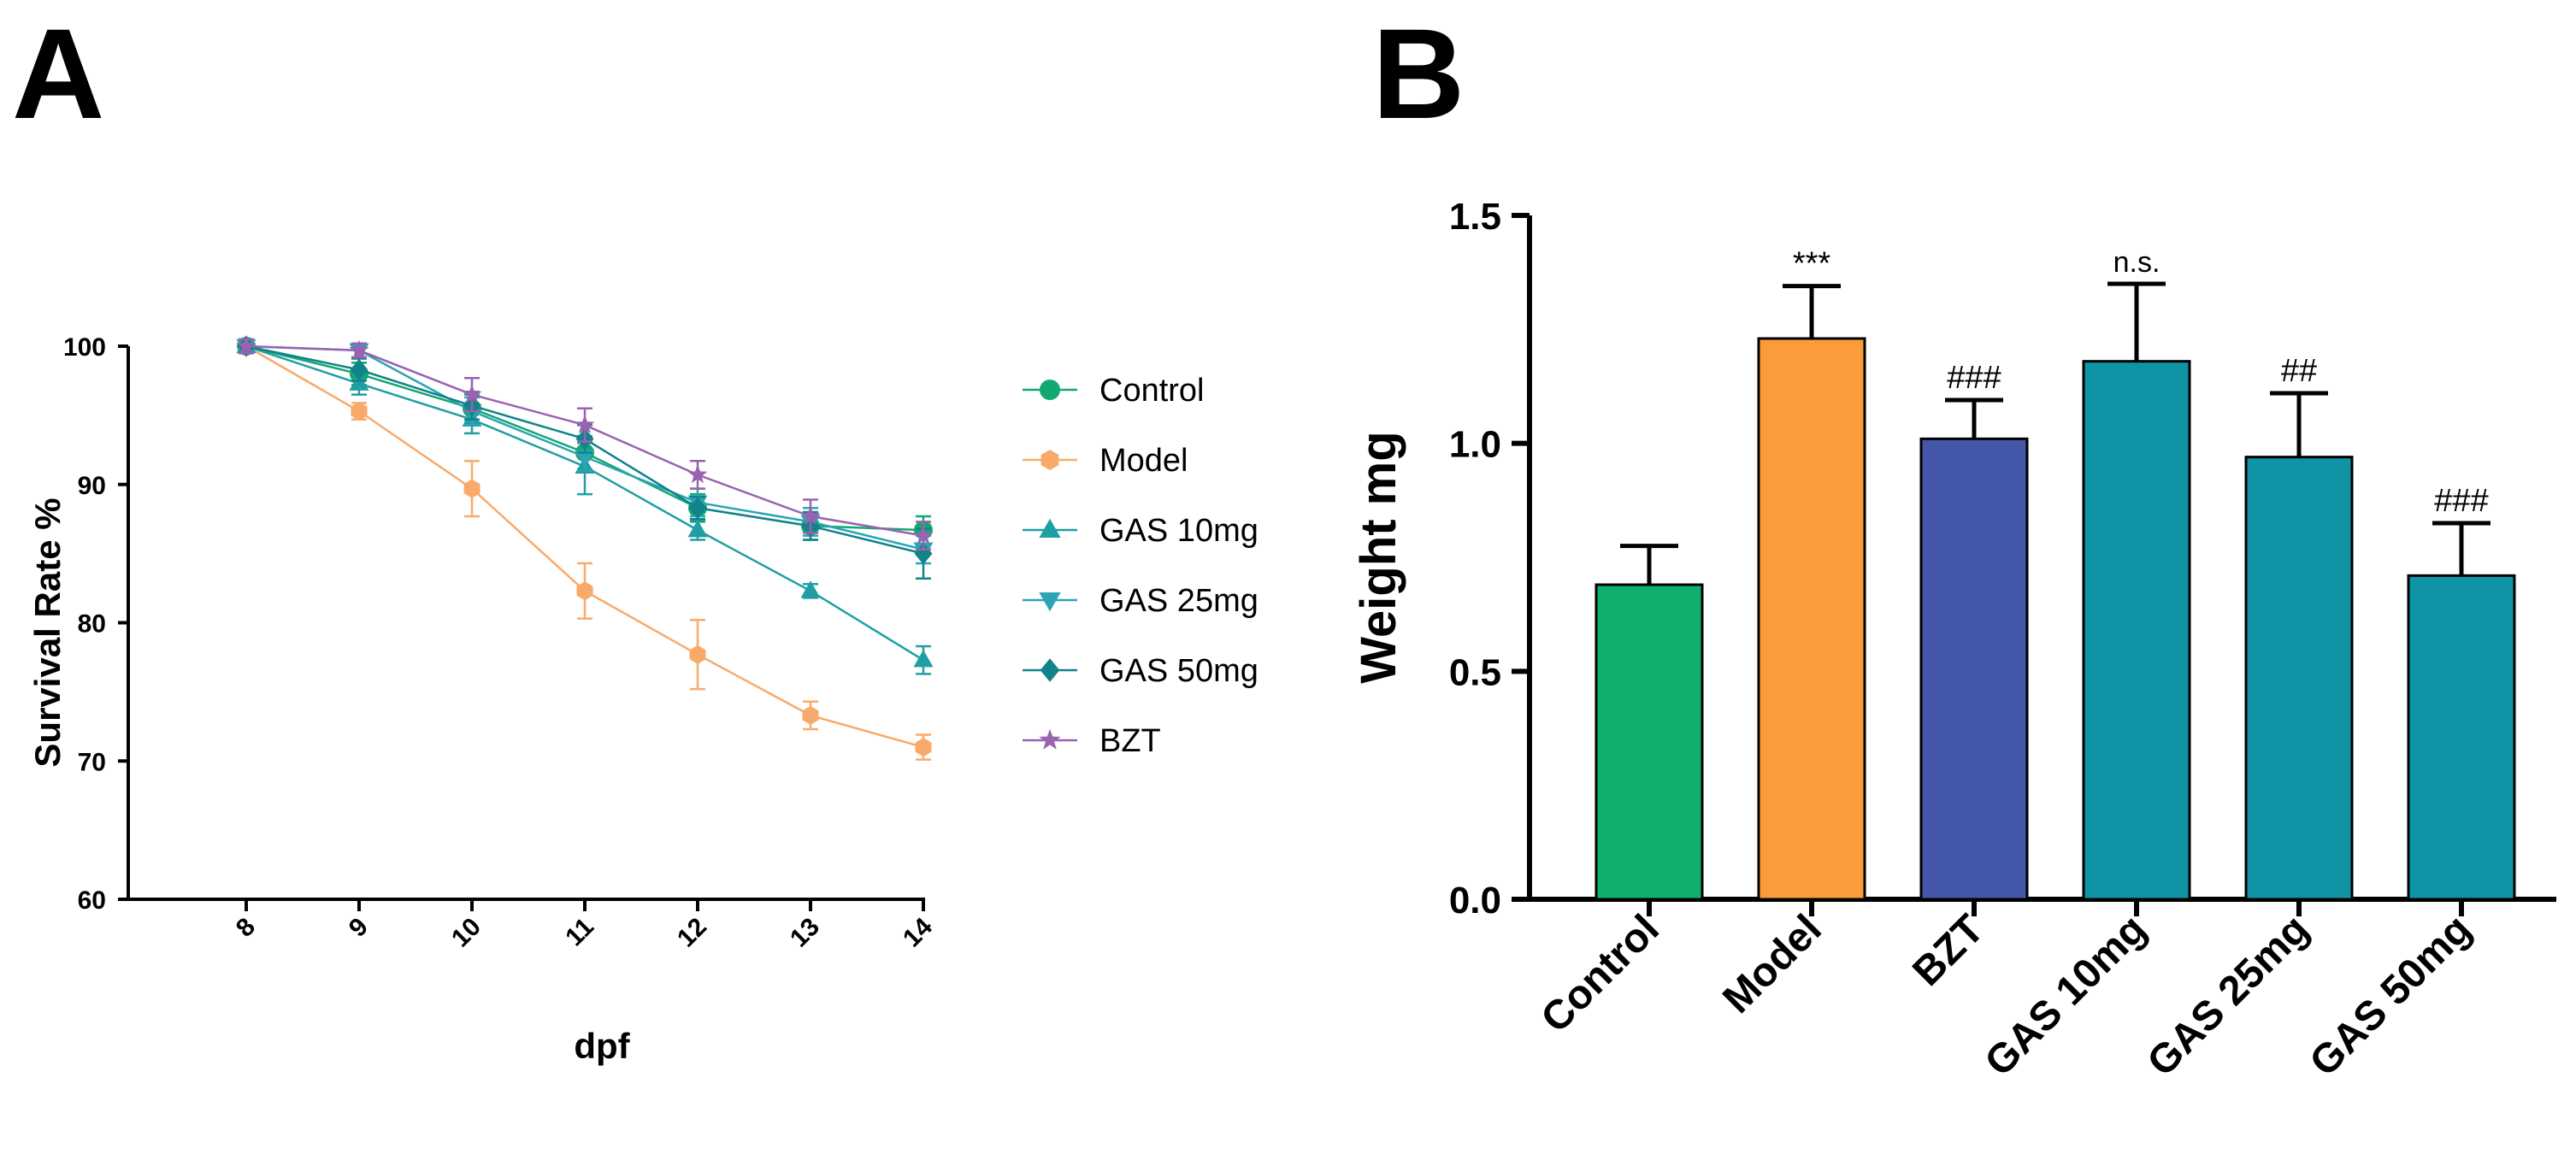 Image resolution: width=2576 pixels, height=1160 pixels. Describe the element at coordinates (2066, 995) in the screenshot. I see `category-label: GAS 10mg` at that location.